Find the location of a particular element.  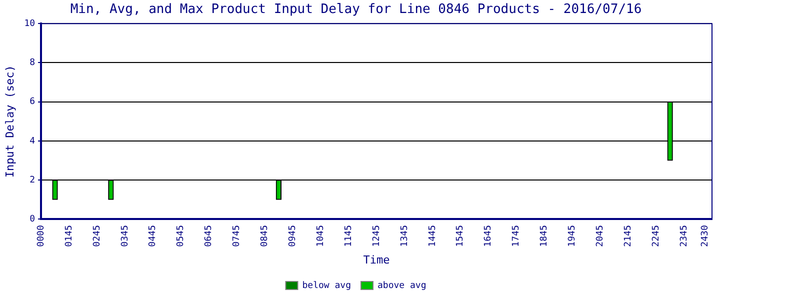

x-tick-label: 1145 is located at coordinates (349, 236).